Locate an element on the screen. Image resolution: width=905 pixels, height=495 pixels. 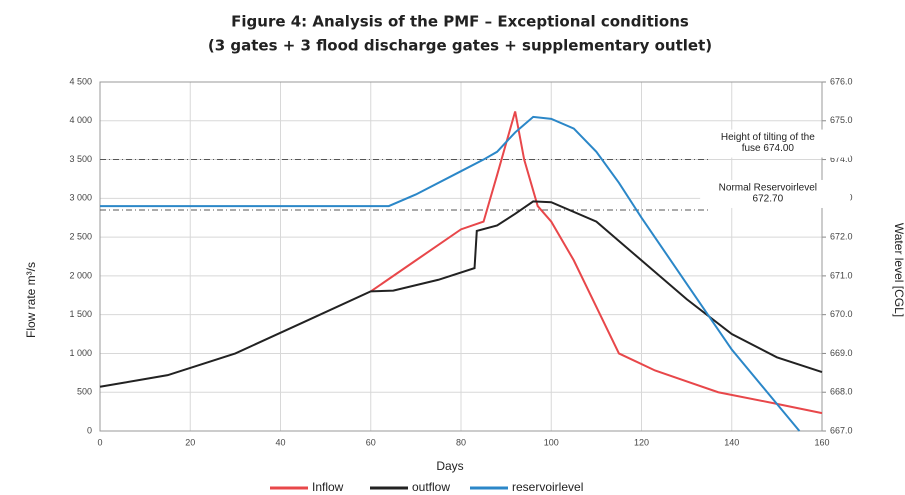
legend-label: outflow is located at coordinates (431, 487).